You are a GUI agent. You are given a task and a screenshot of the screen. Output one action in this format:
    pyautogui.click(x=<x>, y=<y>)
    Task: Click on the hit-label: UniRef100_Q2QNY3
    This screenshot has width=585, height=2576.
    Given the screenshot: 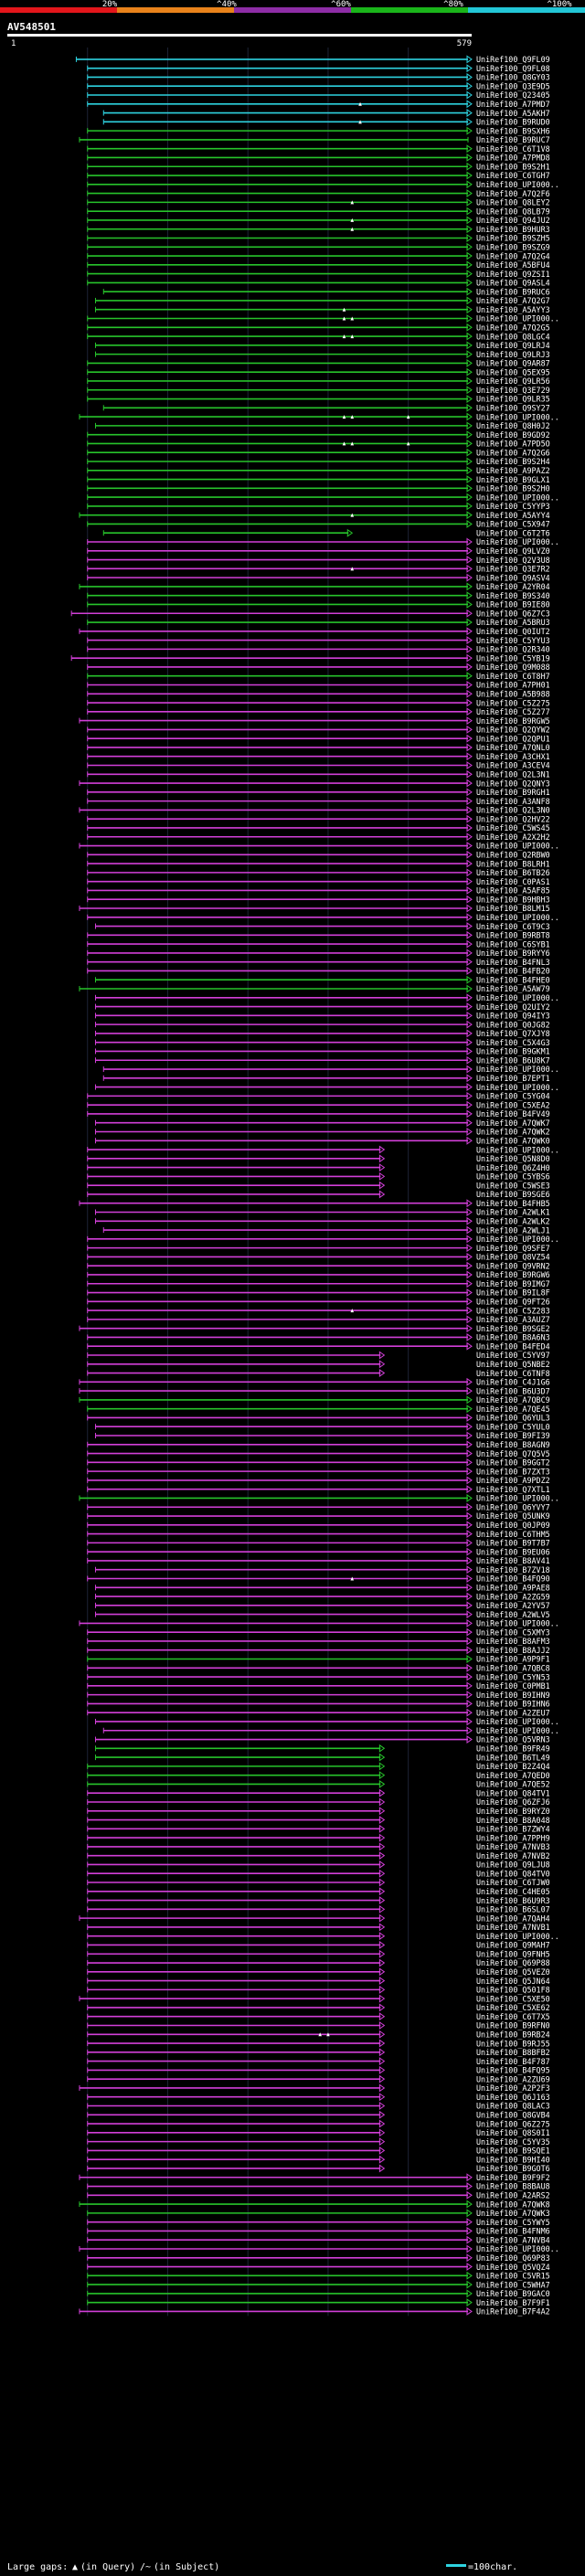 What is the action you would take?
    pyautogui.click(x=513, y=783)
    